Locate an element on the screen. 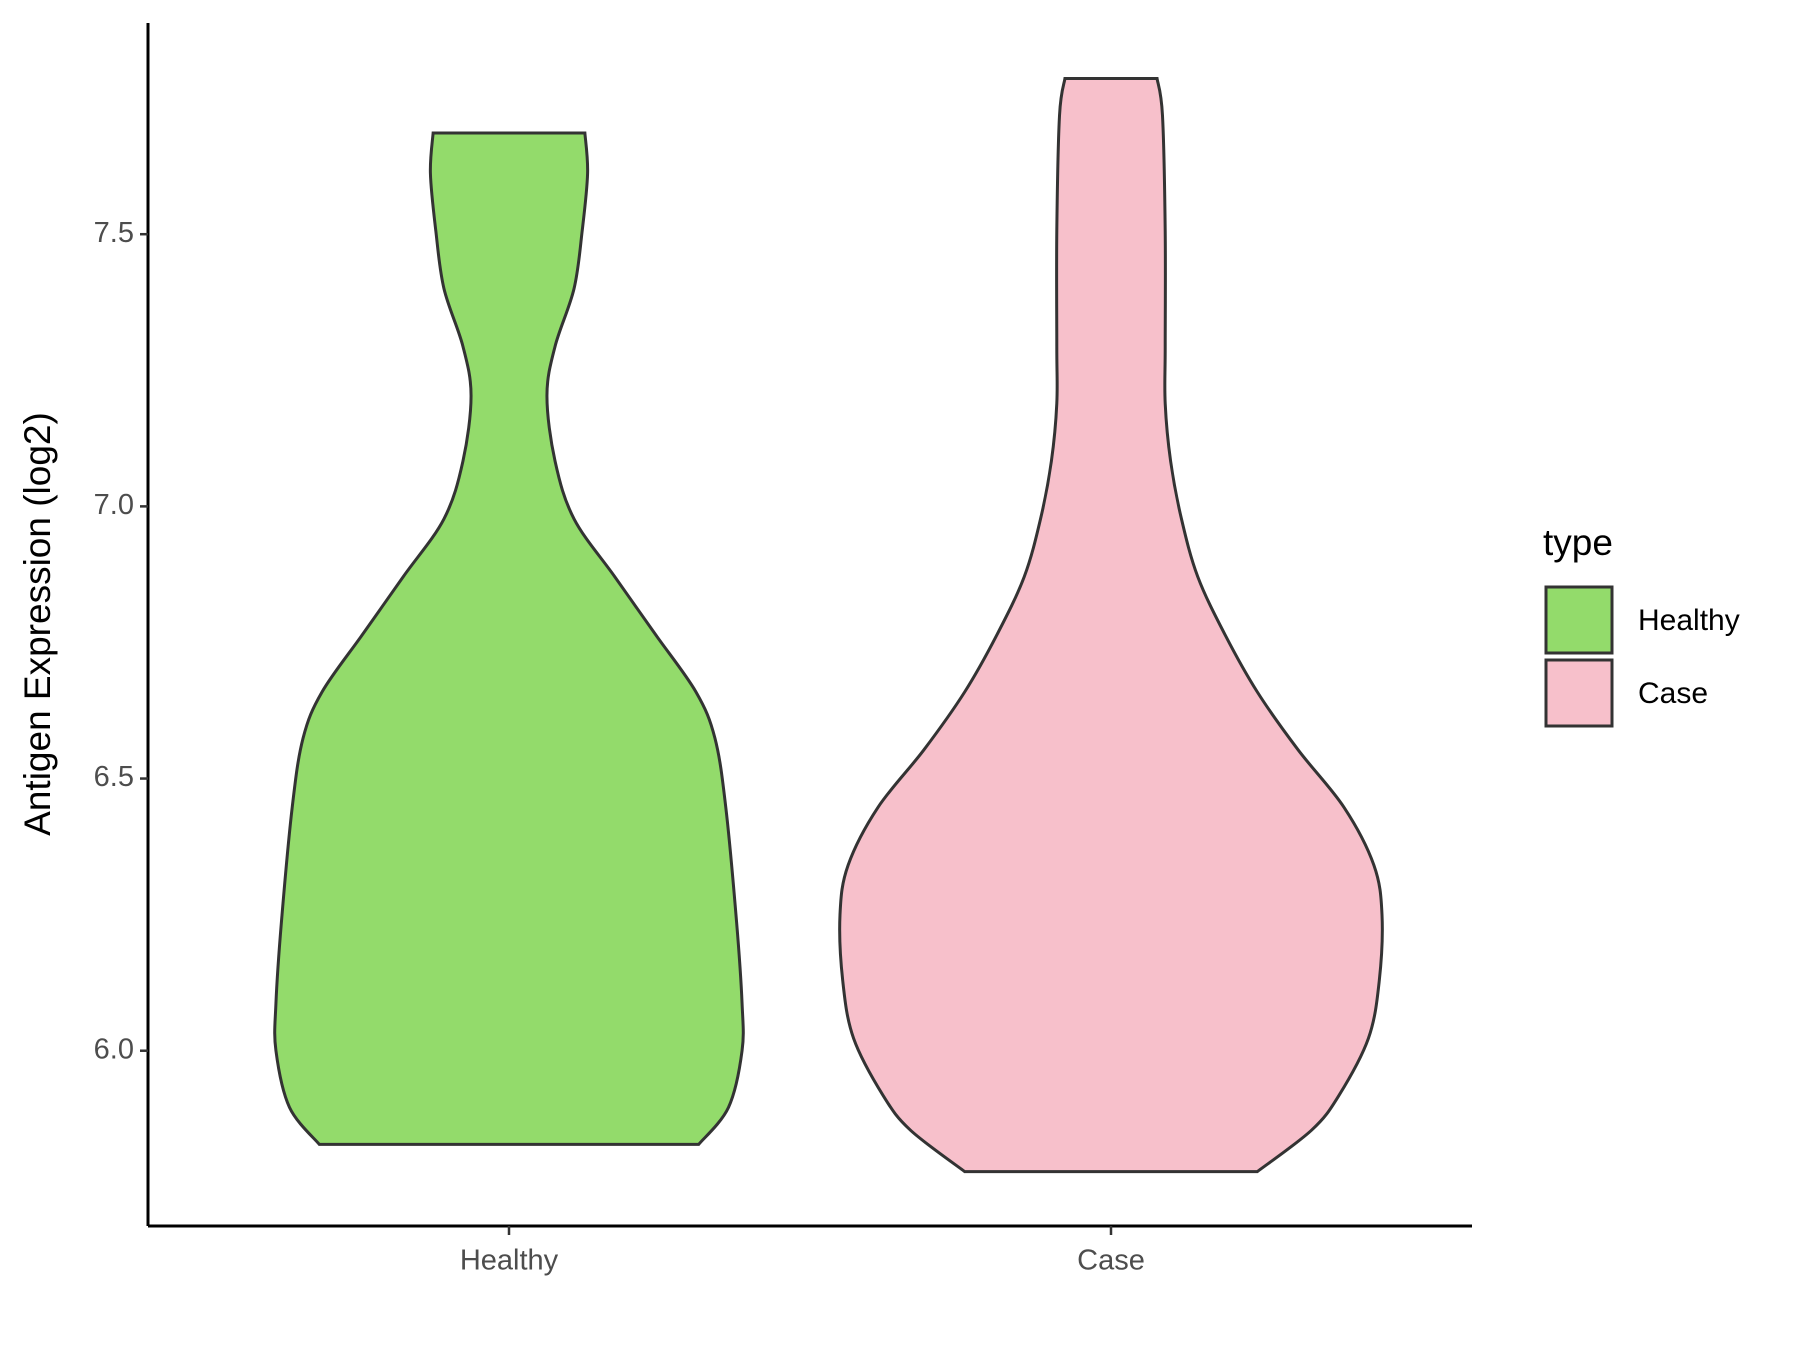 The width and height of the screenshot is (1800, 1350). legend-title: type is located at coordinates (1578, 542).